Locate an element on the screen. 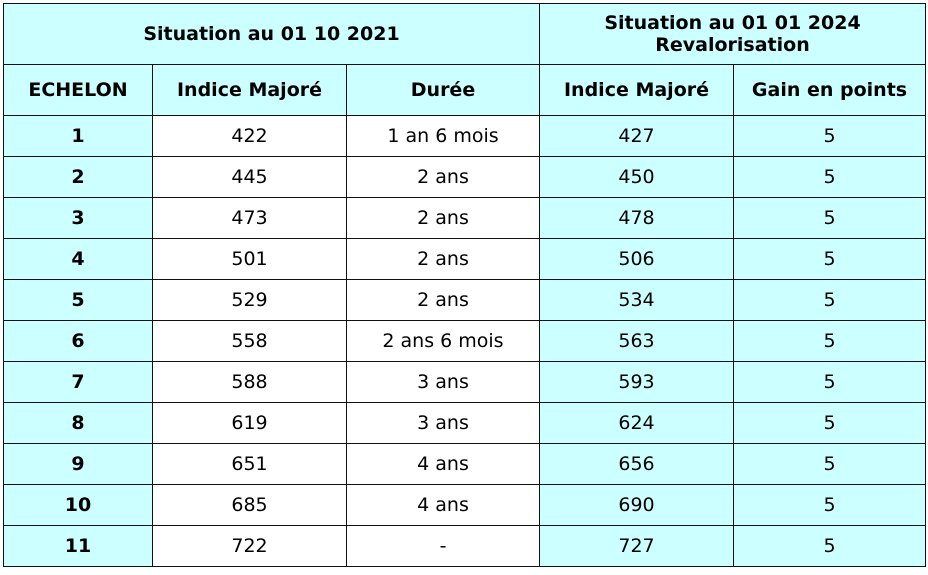  indice-2024-cell: 534 is located at coordinates (636, 300).